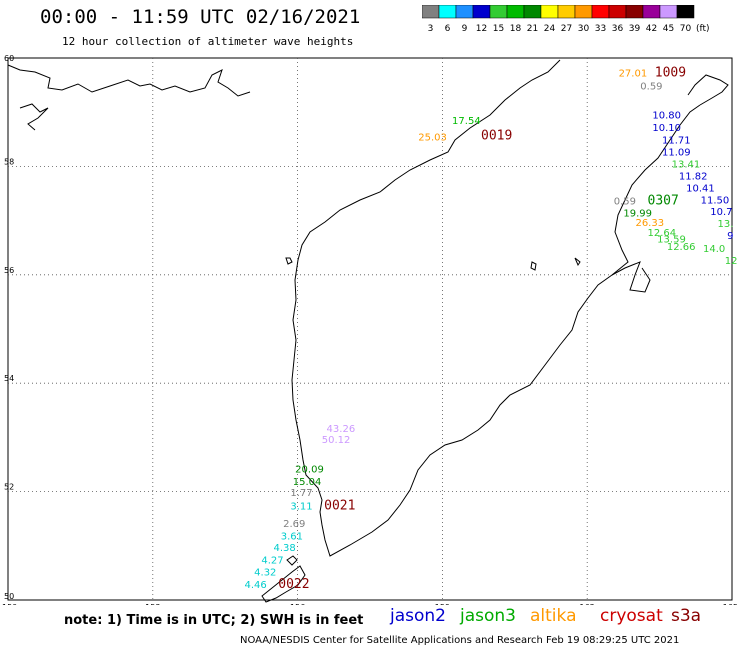 The height and width of the screenshot is (650, 740). I want to click on colorbar-label: 18, so click(516, 29).